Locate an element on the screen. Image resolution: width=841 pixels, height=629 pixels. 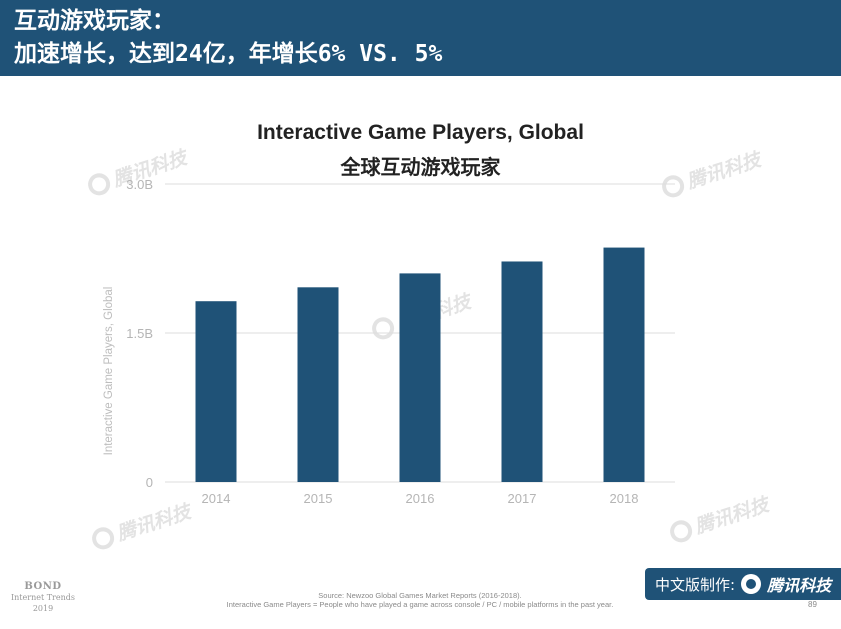
chart-title: Interactive Game Players, Global is located at coordinates (420, 132).